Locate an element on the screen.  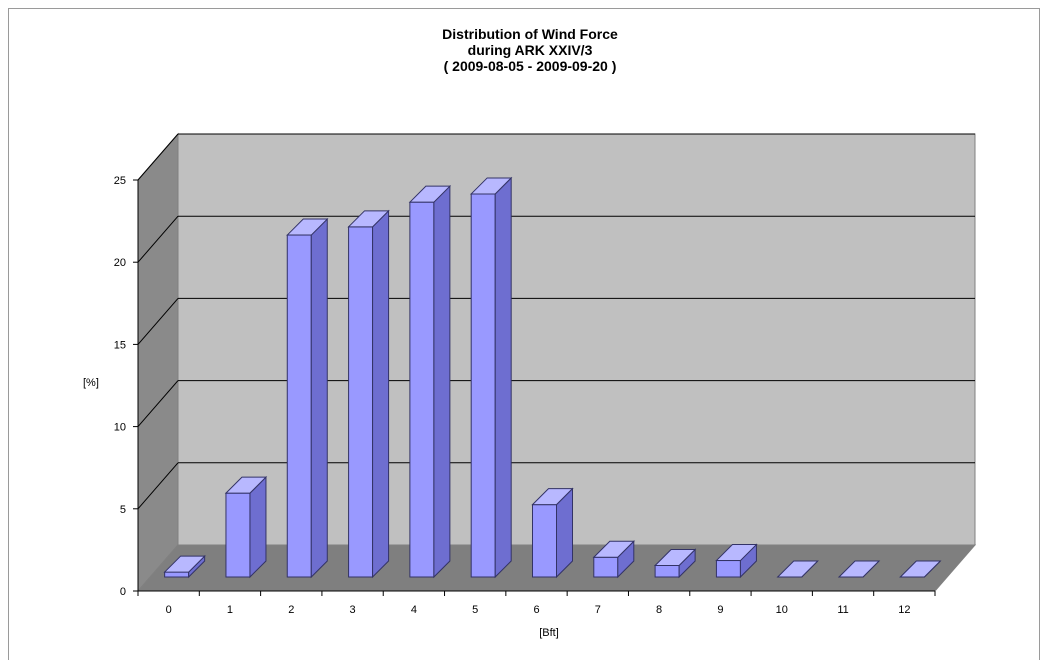
x-axis-label: [Bft] is located at coordinates (549, 633).